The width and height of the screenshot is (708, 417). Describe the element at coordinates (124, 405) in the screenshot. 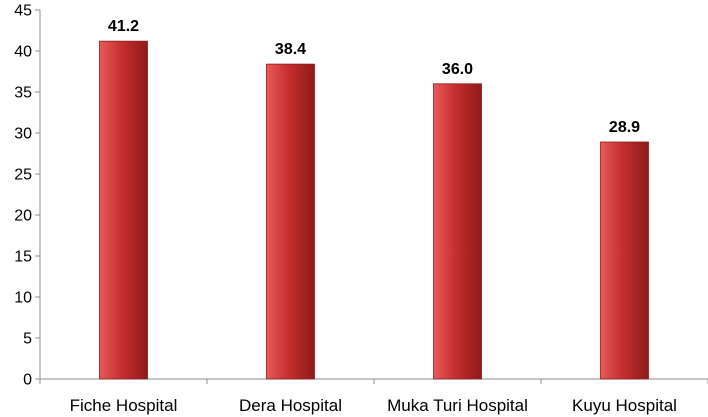

I see `x-tick-label: Fiche Hospital` at that location.